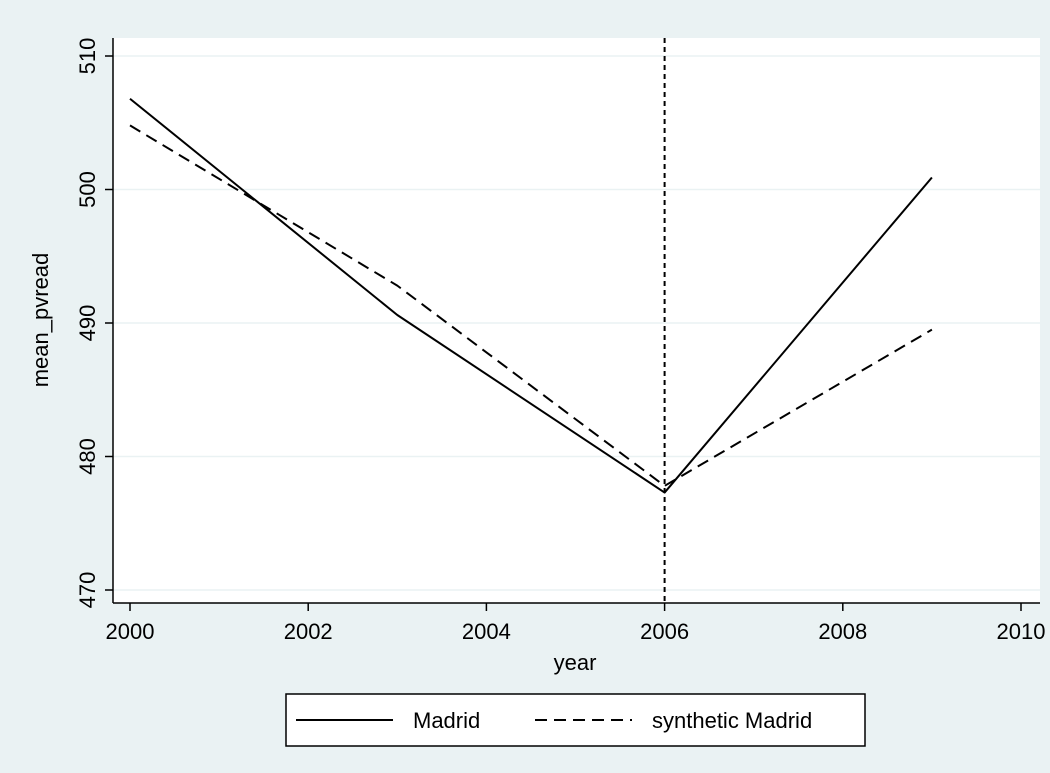 This screenshot has height=773, width=1050. I want to click on y-tick-label-510: 510, so click(87, 56).